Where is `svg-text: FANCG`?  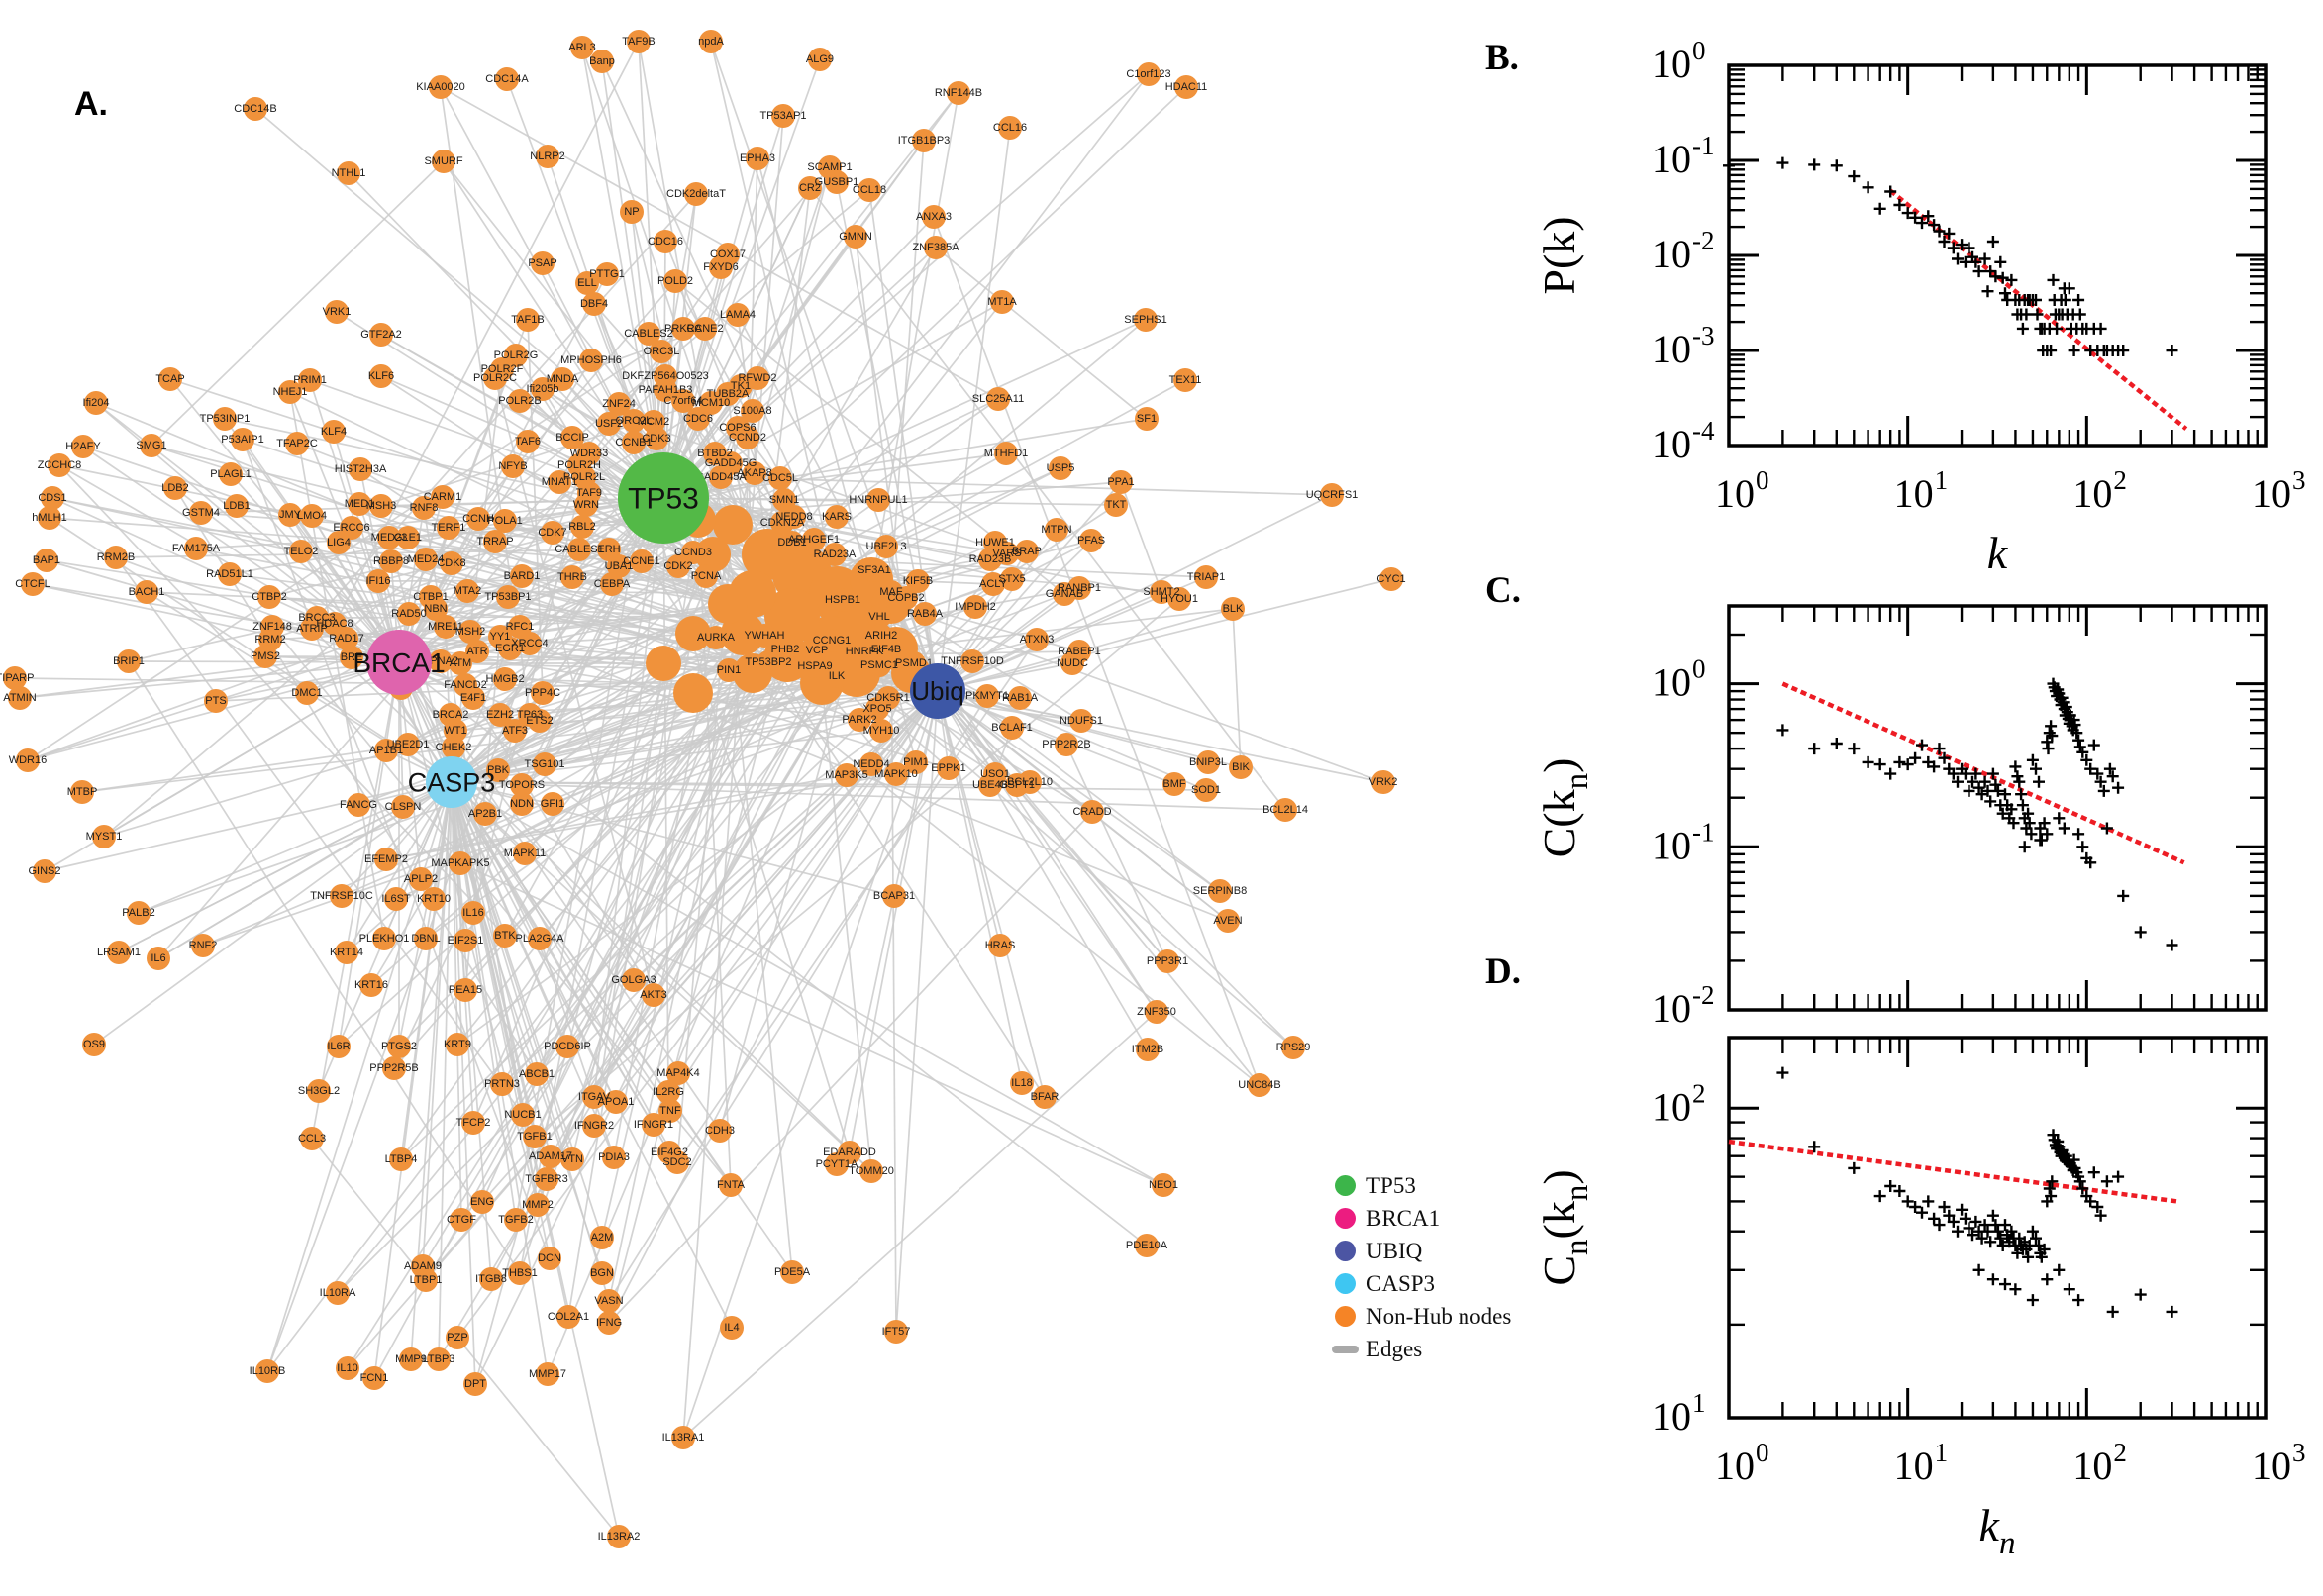
svg-text: FANCG is located at coordinates (359, 805).